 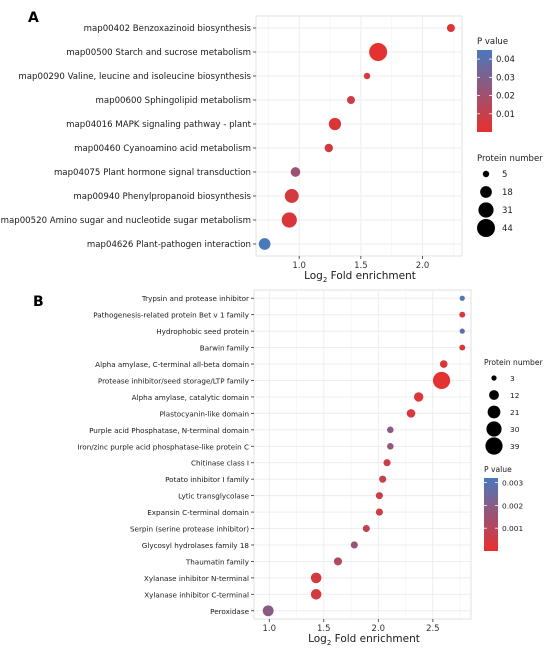 I want to click on y-category-label: map00500 Starch and sucrose metabolism, so click(x=158, y=53).